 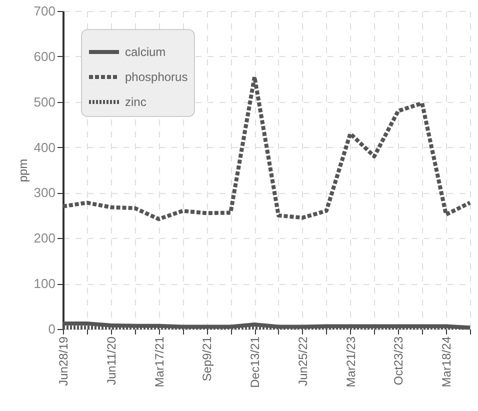 I want to click on x-tick-label: Mar17/21, so click(x=159, y=362).